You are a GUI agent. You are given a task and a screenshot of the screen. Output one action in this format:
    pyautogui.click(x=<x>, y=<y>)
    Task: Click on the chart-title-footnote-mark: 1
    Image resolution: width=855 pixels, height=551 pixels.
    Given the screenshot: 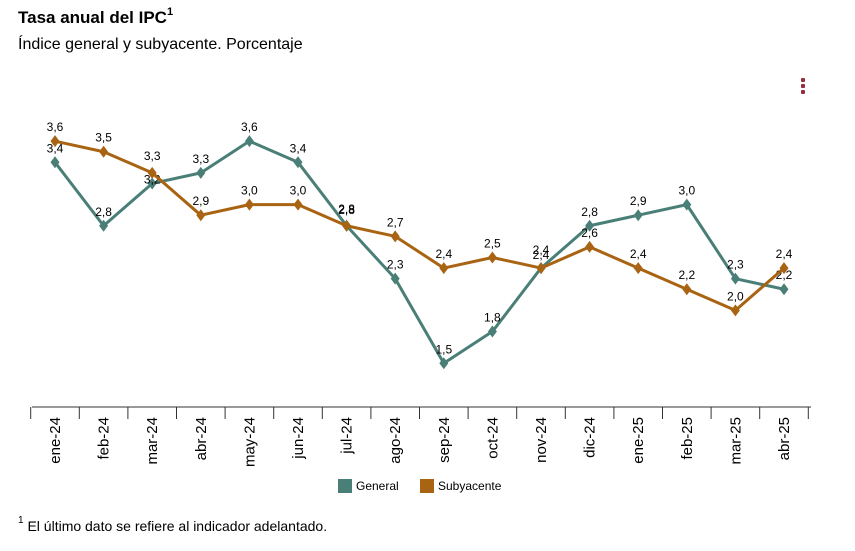 What is the action you would take?
    pyautogui.click(x=170, y=12)
    